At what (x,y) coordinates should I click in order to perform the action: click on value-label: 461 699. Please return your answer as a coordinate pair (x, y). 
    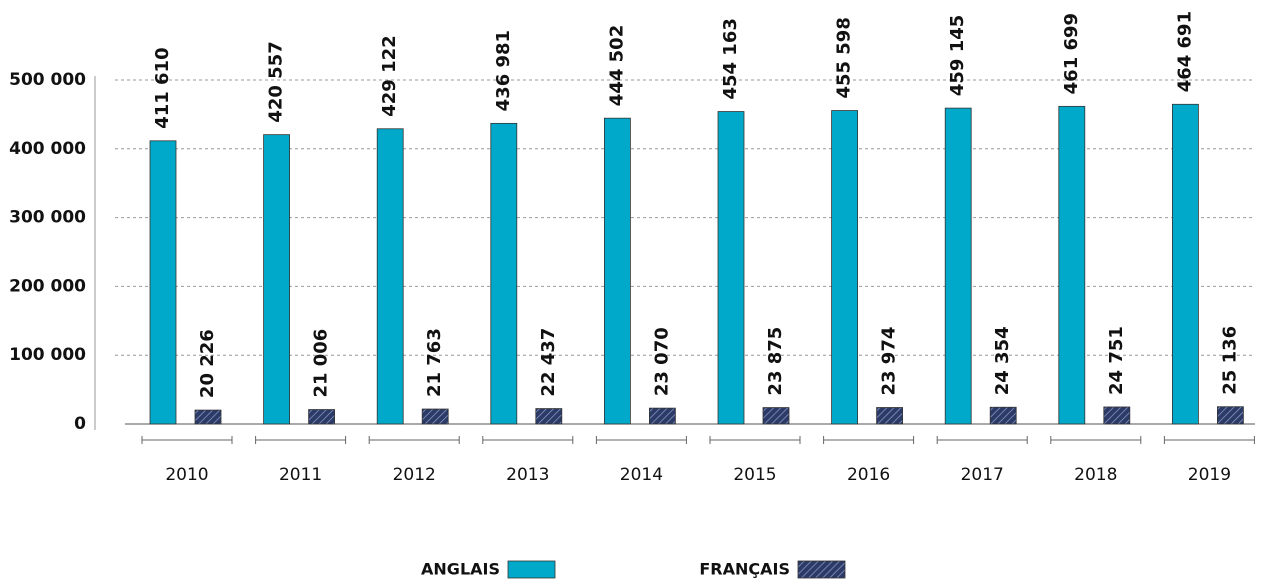
    Looking at the image, I should click on (1071, 53).